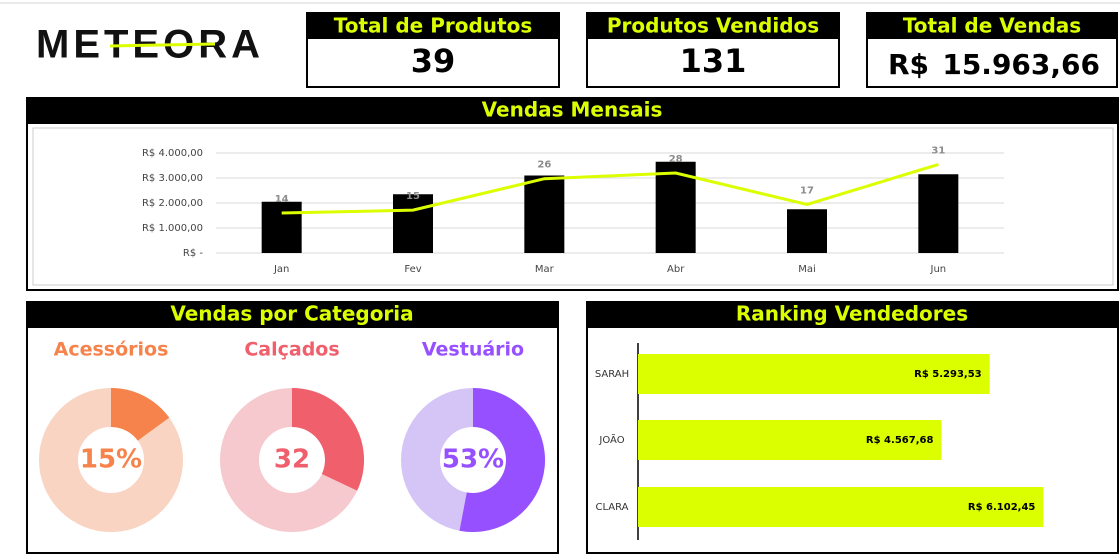  What do you see at coordinates (162, 45) in the screenshot?
I see `logo-accent` at bounding box center [162, 45].